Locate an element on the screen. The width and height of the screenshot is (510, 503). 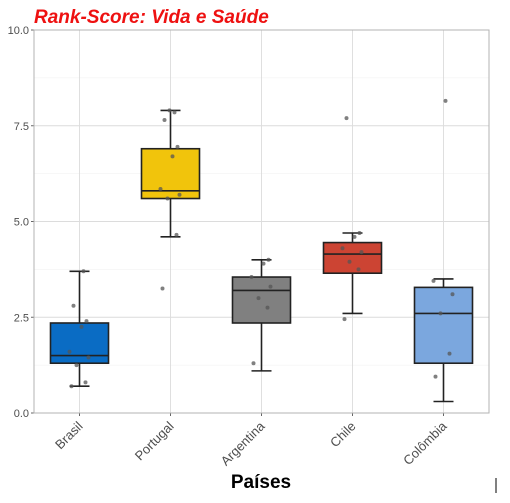
box-colômbia is located at coordinates (443, 250).